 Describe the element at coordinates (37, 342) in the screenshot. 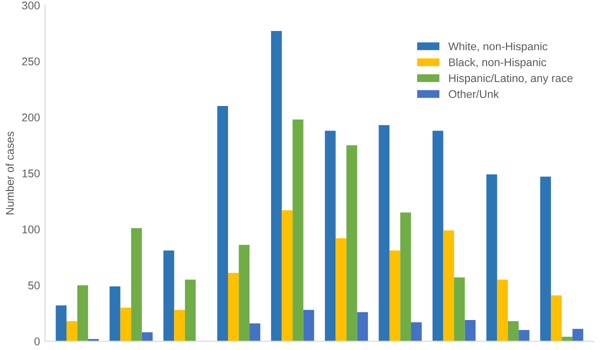

I see `y-tick-label: 0` at that location.